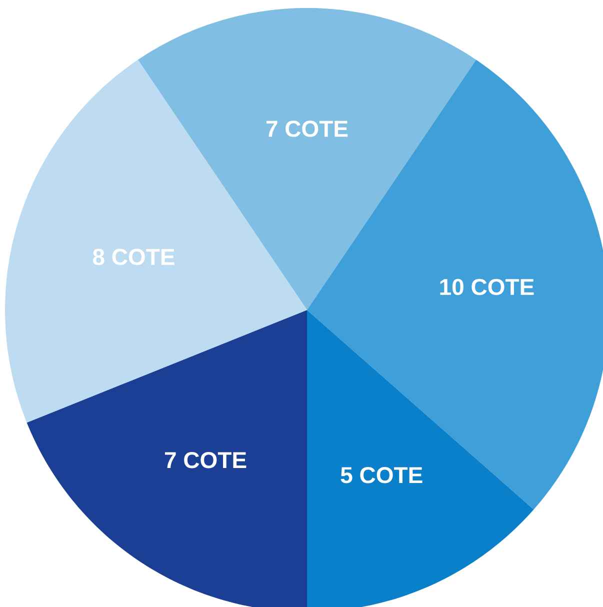  I want to click on slice-label: 5 COTE, so click(381, 475).